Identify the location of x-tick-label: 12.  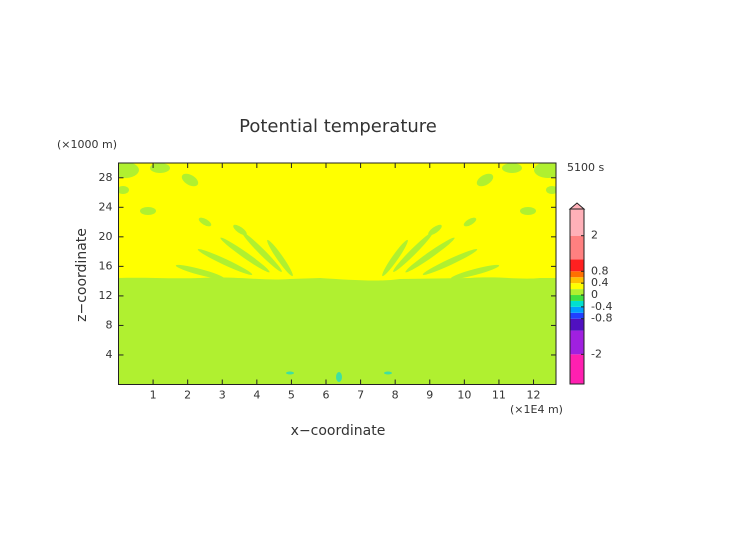
(534, 395).